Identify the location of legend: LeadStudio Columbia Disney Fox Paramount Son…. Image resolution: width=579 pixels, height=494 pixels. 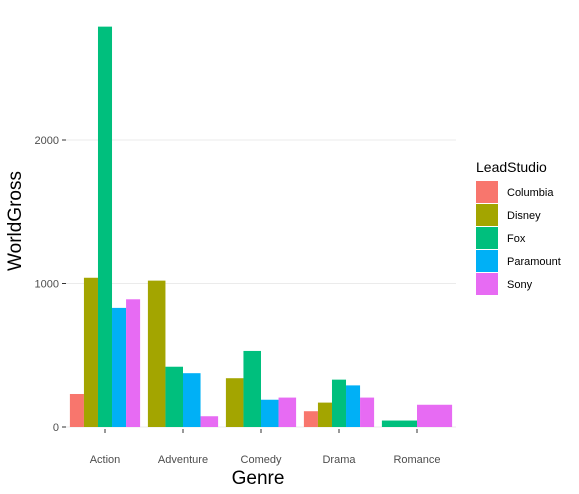
(518, 227).